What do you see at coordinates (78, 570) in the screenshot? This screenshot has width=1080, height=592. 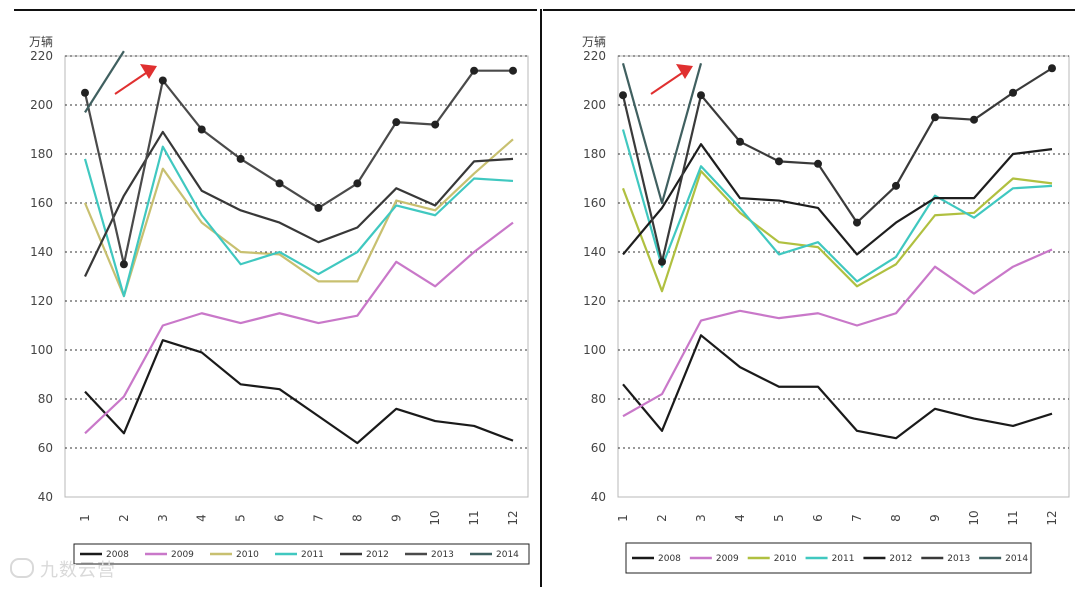 I see `watermark-text: 九数云营` at bounding box center [78, 570].